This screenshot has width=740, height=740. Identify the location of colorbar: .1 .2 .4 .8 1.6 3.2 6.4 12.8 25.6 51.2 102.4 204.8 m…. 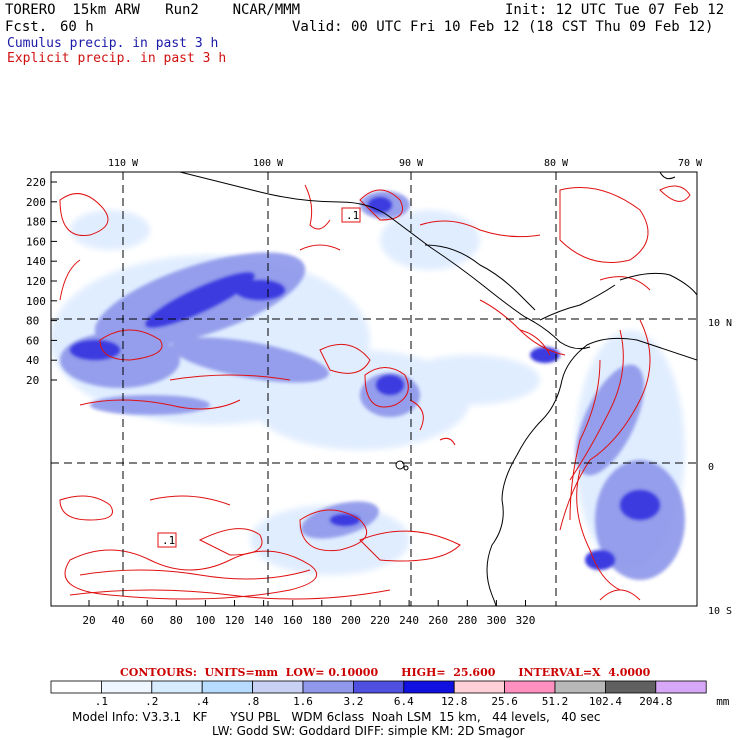
(390, 694).